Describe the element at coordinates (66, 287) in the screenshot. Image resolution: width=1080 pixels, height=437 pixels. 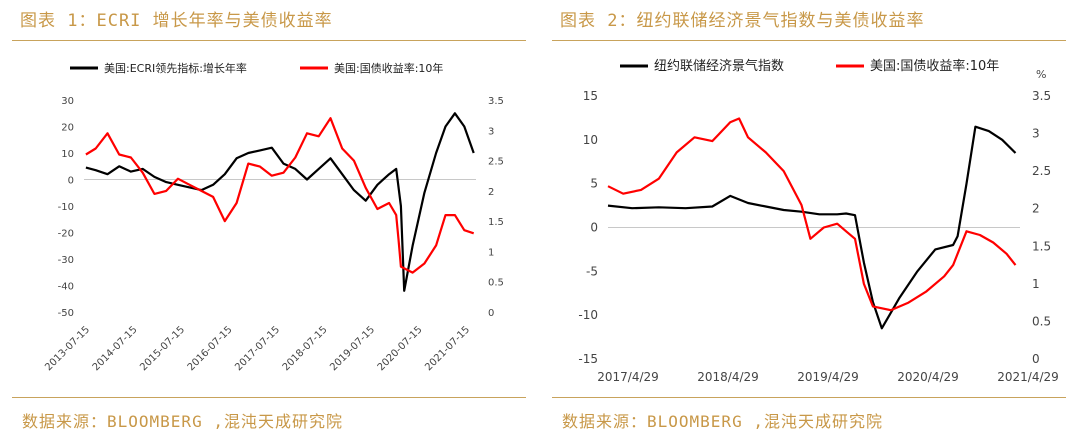
I see `y-left-tick-label: -40` at that location.